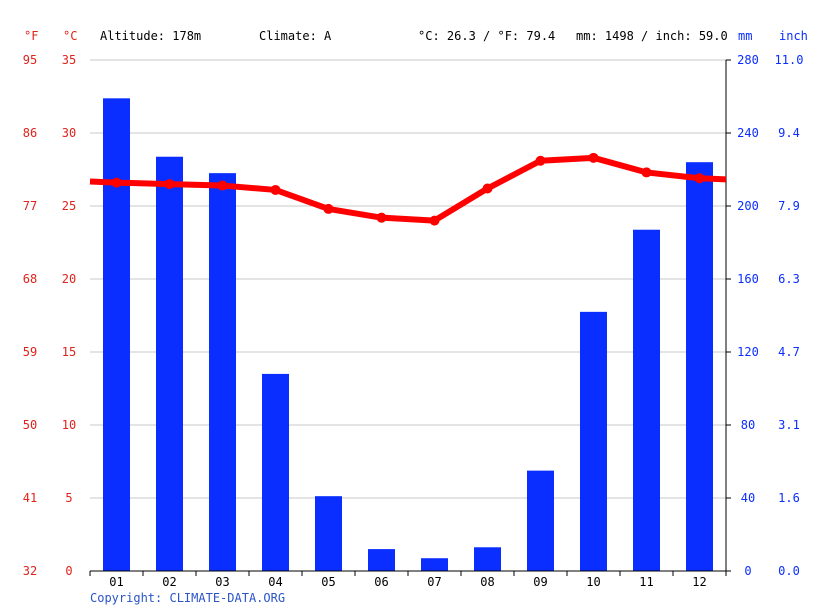  What do you see at coordinates (30, 425) in the screenshot?
I see `fahrenheit-tick-label: 50` at bounding box center [30, 425].